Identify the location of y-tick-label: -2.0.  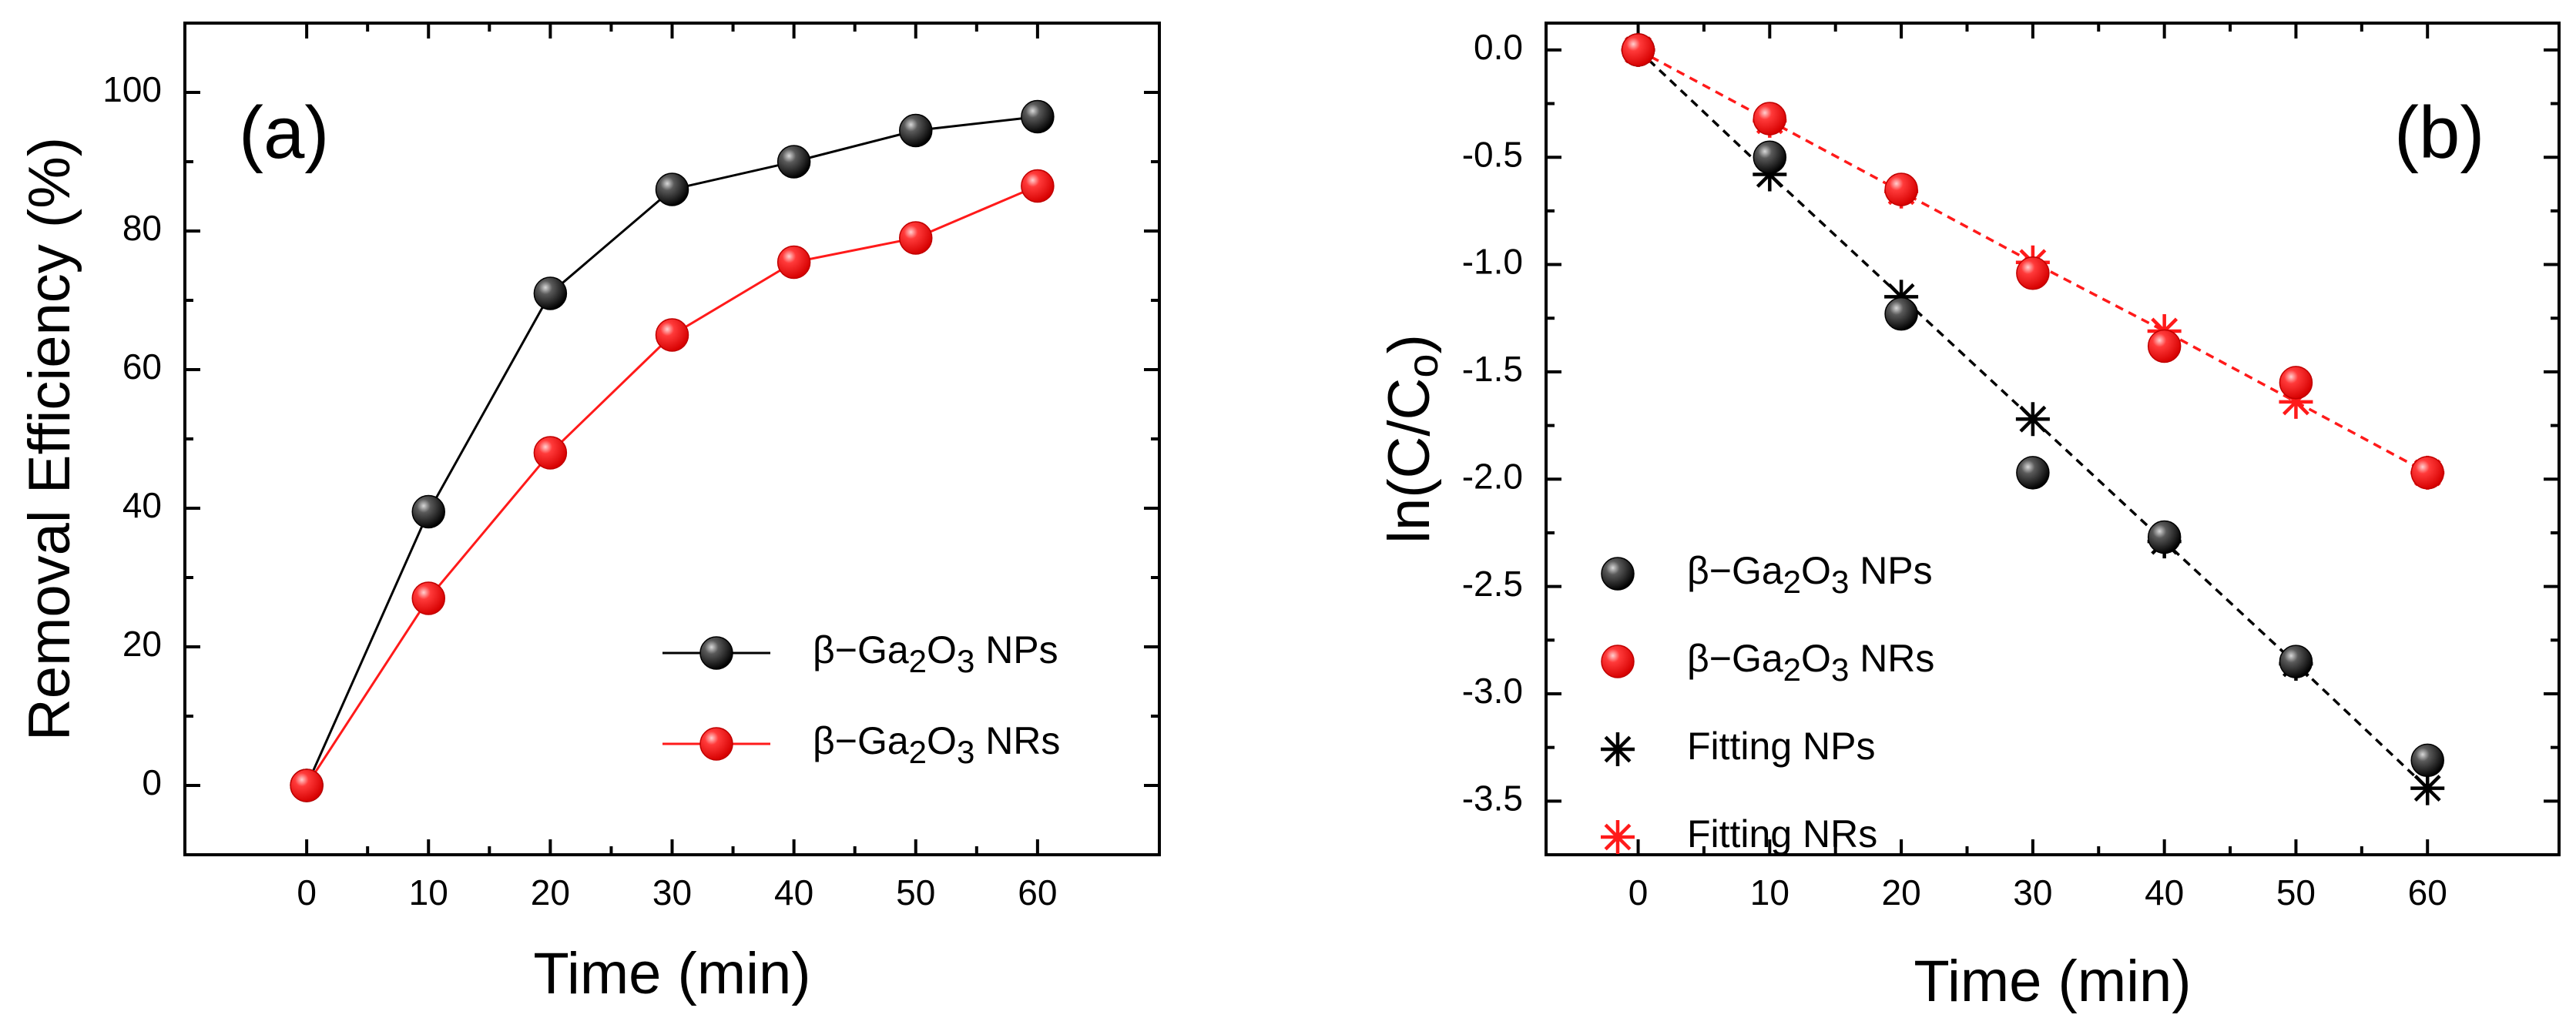
(1492, 476).